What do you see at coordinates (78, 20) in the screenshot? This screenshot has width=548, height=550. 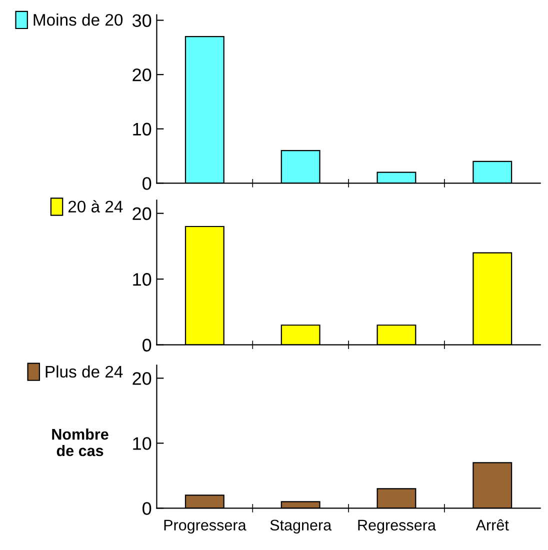 I see `legend-label: Moins de 20` at bounding box center [78, 20].